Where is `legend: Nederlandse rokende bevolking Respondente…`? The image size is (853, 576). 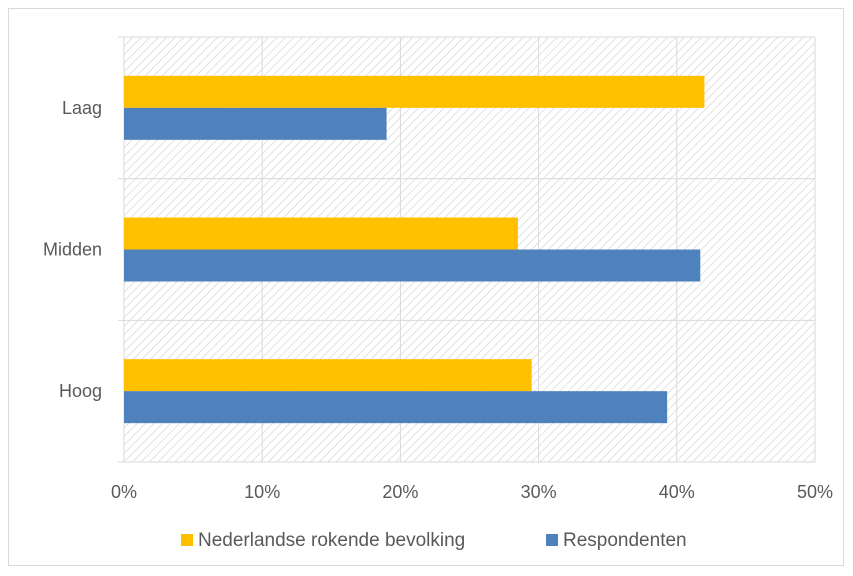 legend: Nederlandse rokende bevolking Respondente… is located at coordinates (434, 540).